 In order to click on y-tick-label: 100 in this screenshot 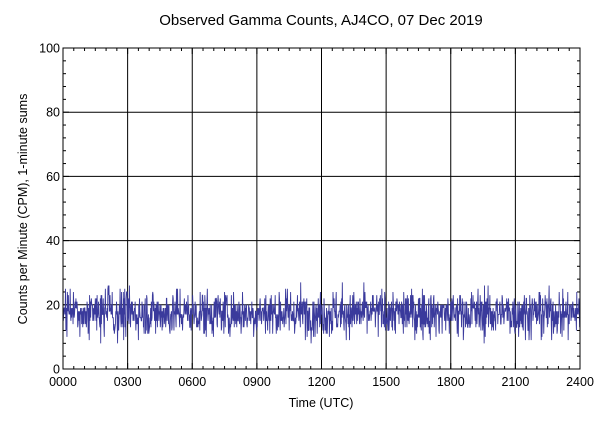, I will do `click(49, 49)`.